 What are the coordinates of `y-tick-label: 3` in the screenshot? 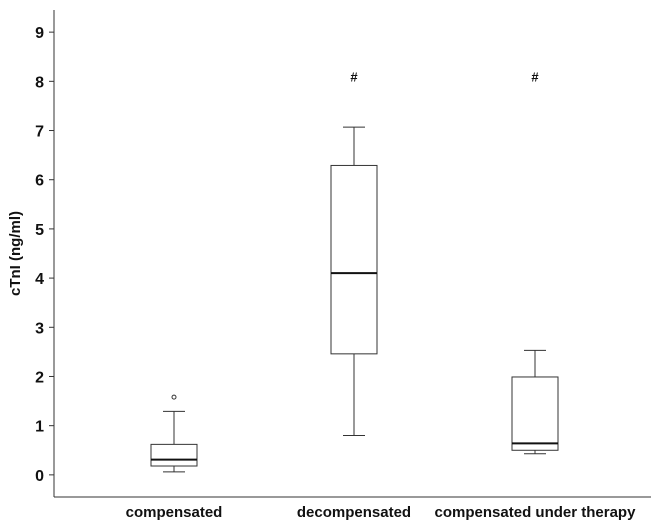 It's located at (39, 328).